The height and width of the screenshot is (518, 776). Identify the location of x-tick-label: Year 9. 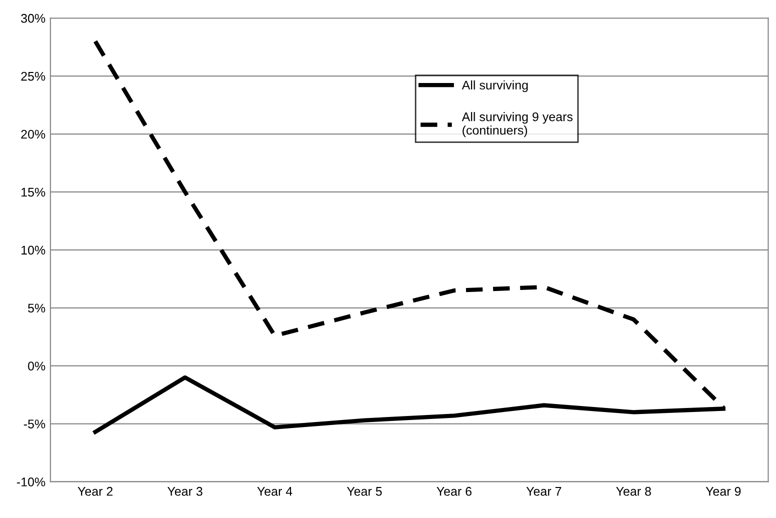
(723, 491).